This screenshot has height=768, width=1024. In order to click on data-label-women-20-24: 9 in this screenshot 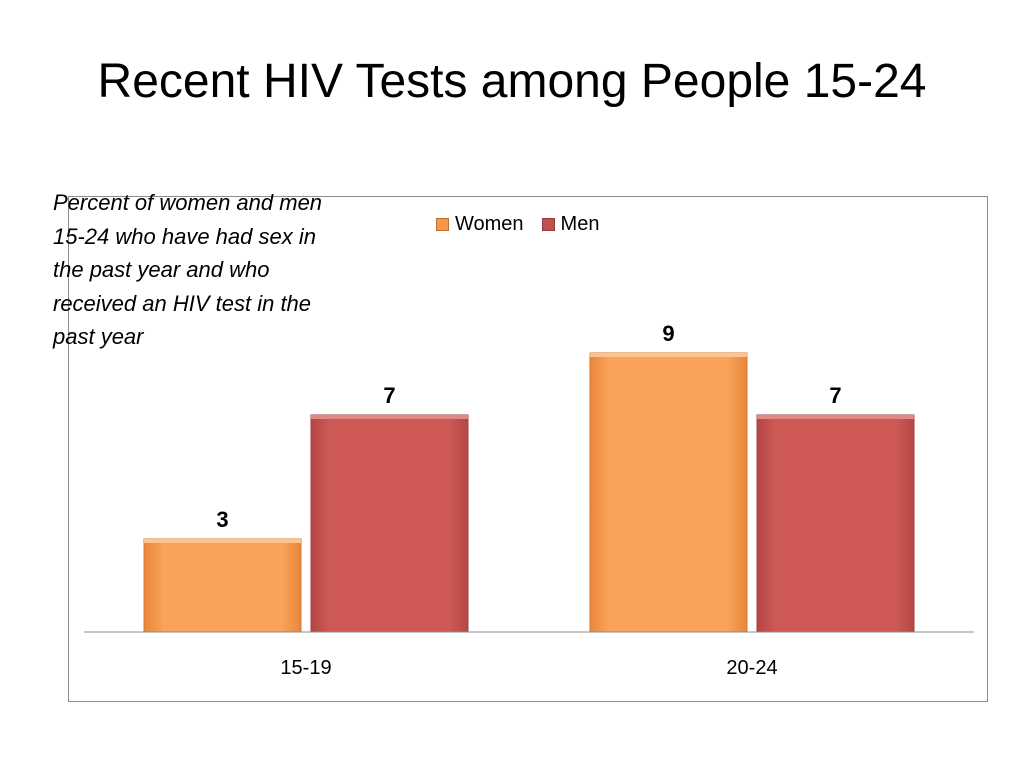, I will do `click(668, 333)`.